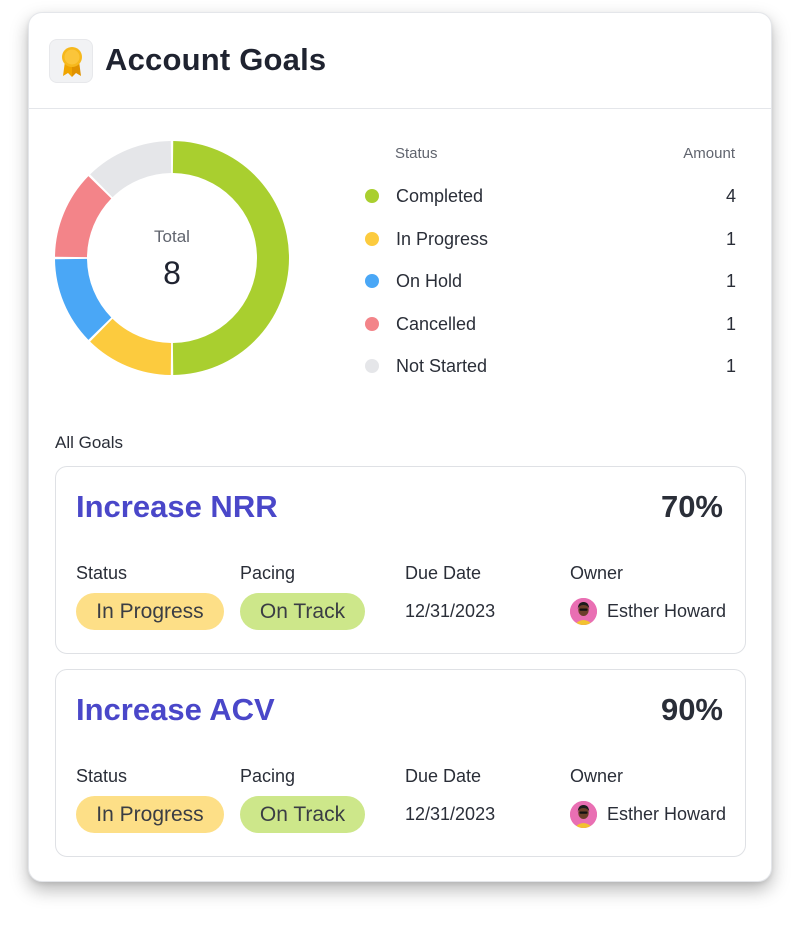 The image size is (800, 932). Describe the element at coordinates (442, 366) in the screenshot. I see `legend-label: Not Started` at that location.